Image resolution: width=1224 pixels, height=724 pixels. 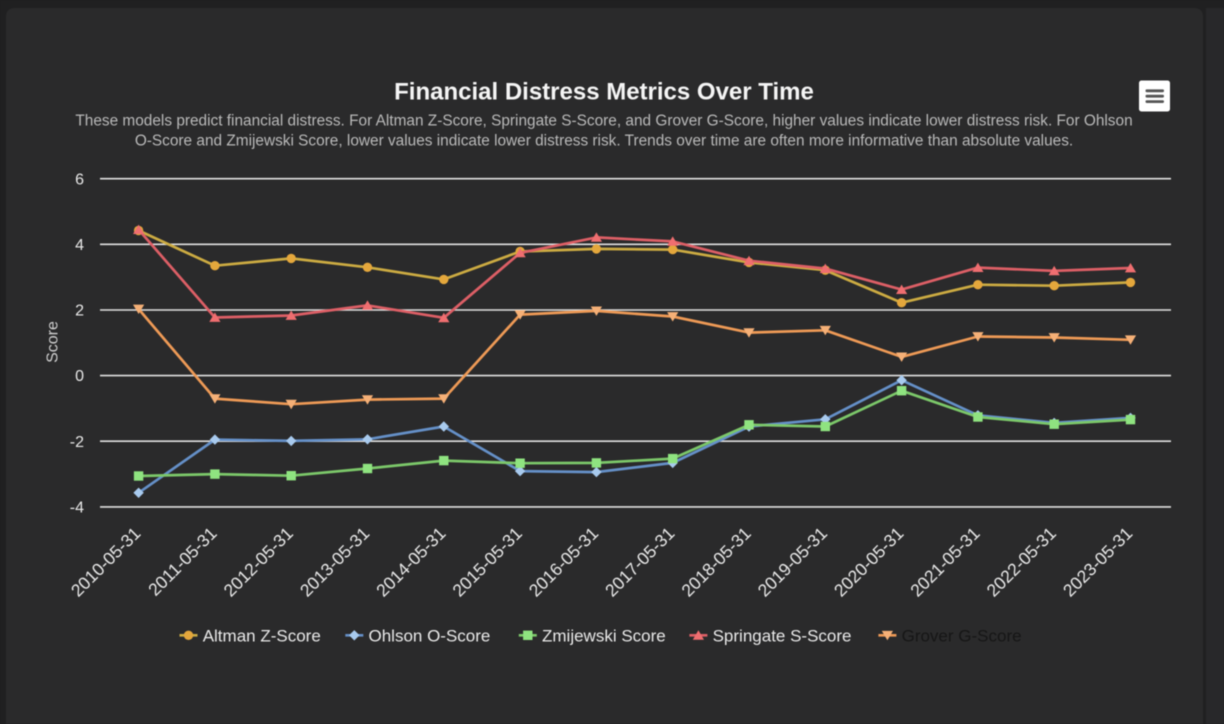 What do you see at coordinates (430, 636) in the screenshot?
I see `svg-text: Ohlson O-Score` at bounding box center [430, 636].